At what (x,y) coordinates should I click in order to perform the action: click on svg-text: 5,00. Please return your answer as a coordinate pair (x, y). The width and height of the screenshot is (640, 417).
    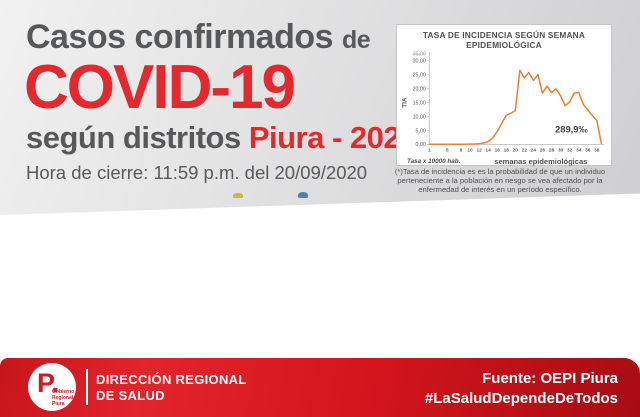
    Looking at the image, I should click on (421, 131).